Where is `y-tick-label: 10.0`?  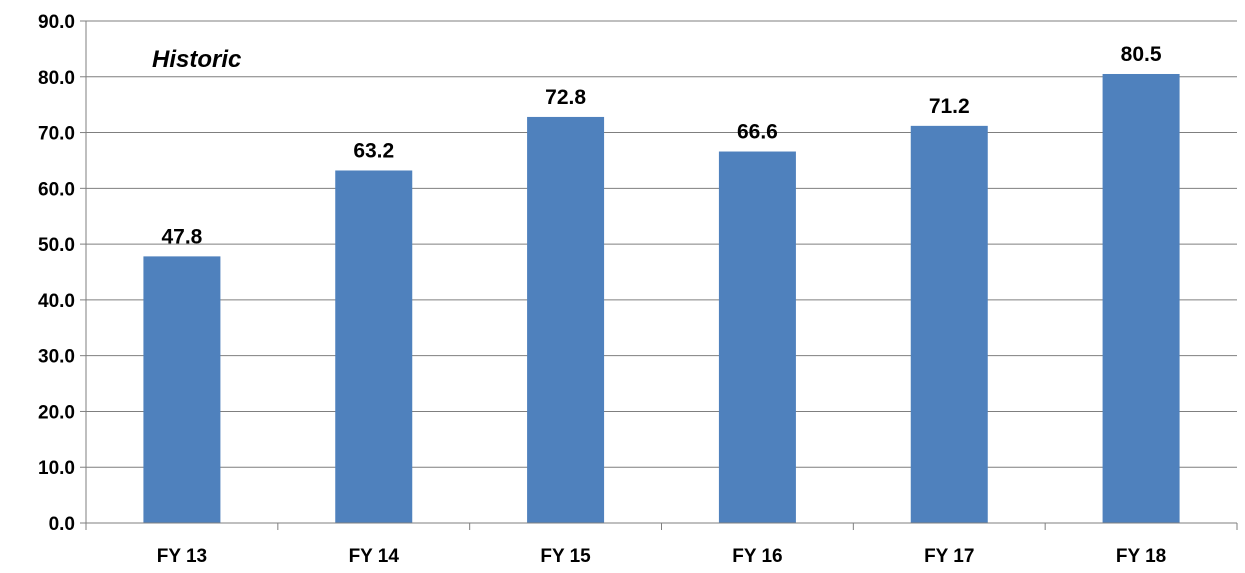 y-tick-label: 10.0 is located at coordinates (56, 468).